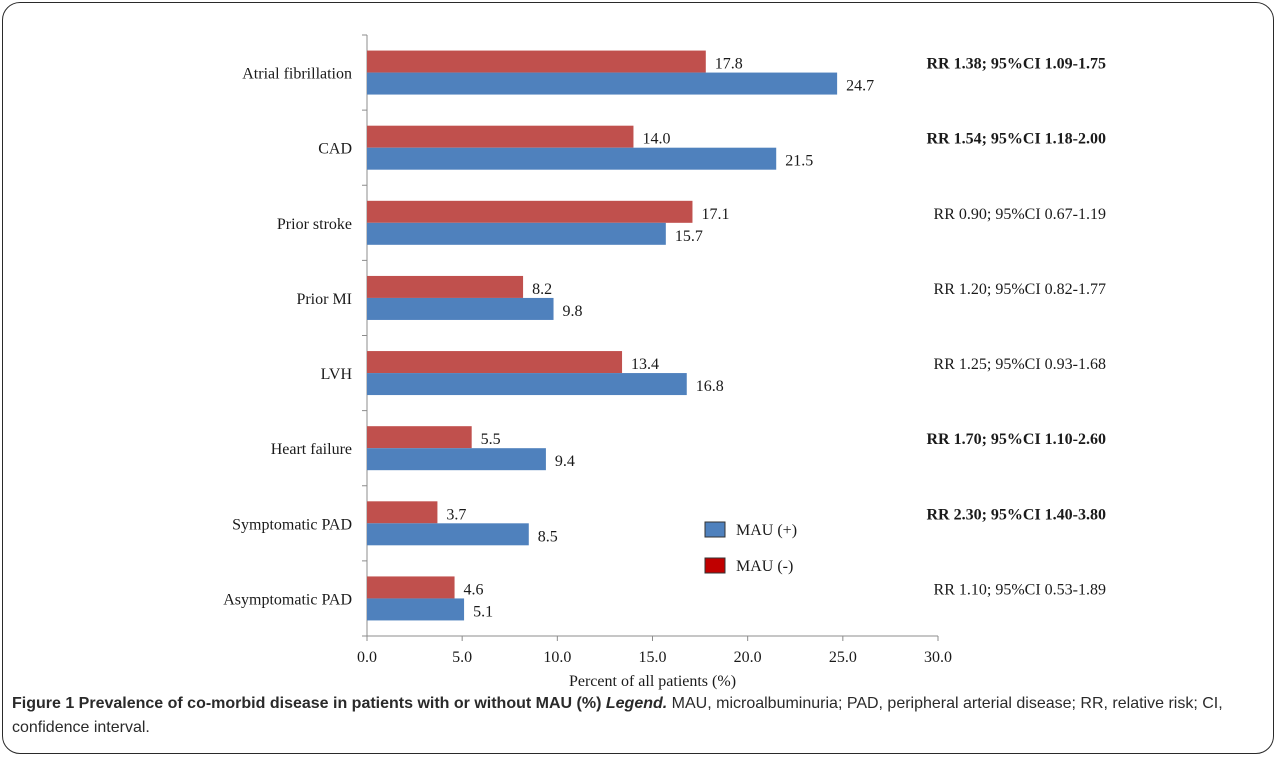 Image resolution: width=1280 pixels, height=759 pixels. Describe the element at coordinates (1020, 214) in the screenshot. I see `rr-annotation: RR 0.90; 95%CI 0.67-1.19` at that location.